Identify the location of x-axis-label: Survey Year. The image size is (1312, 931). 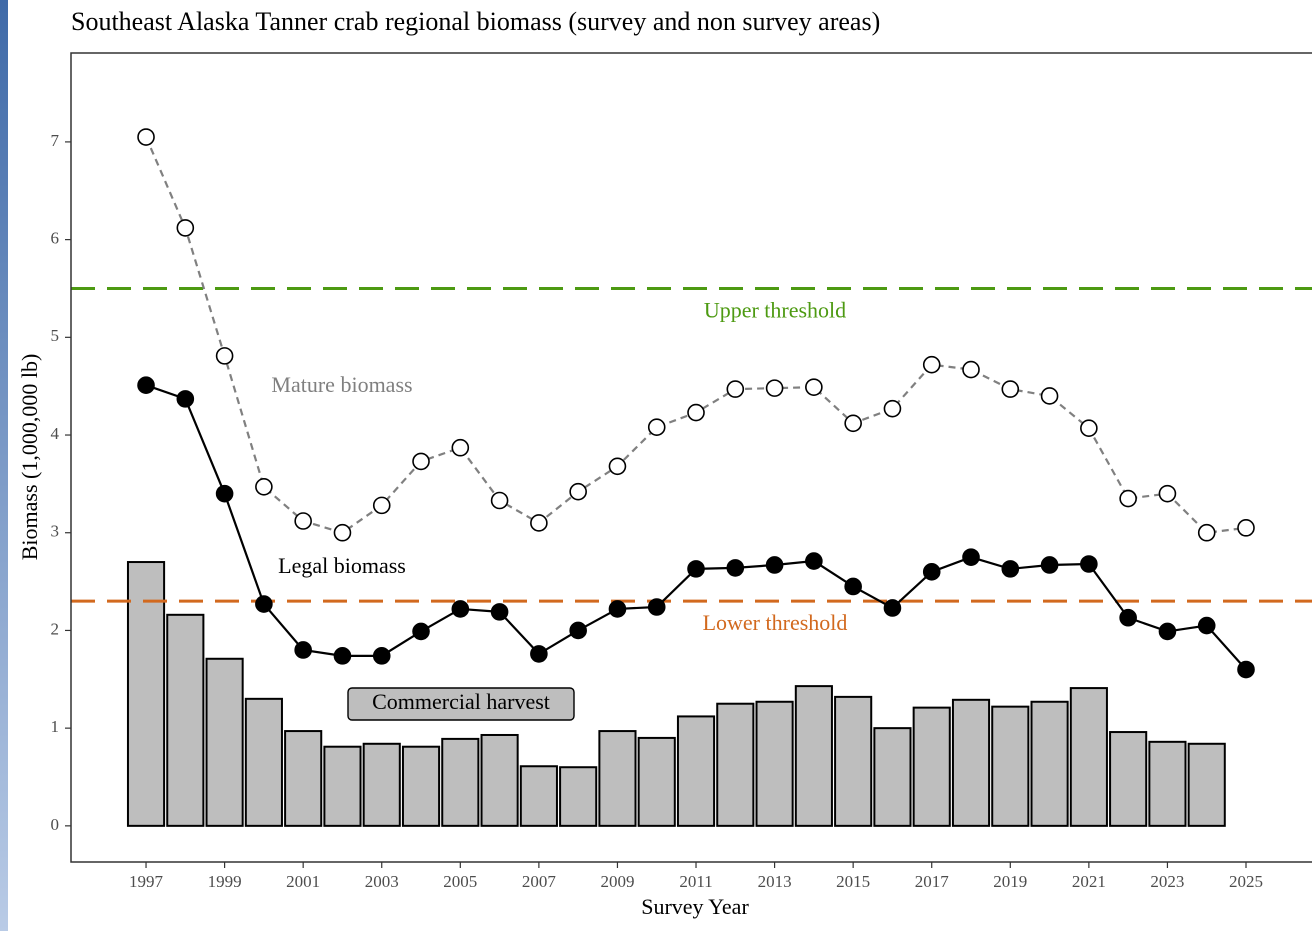
(695, 906).